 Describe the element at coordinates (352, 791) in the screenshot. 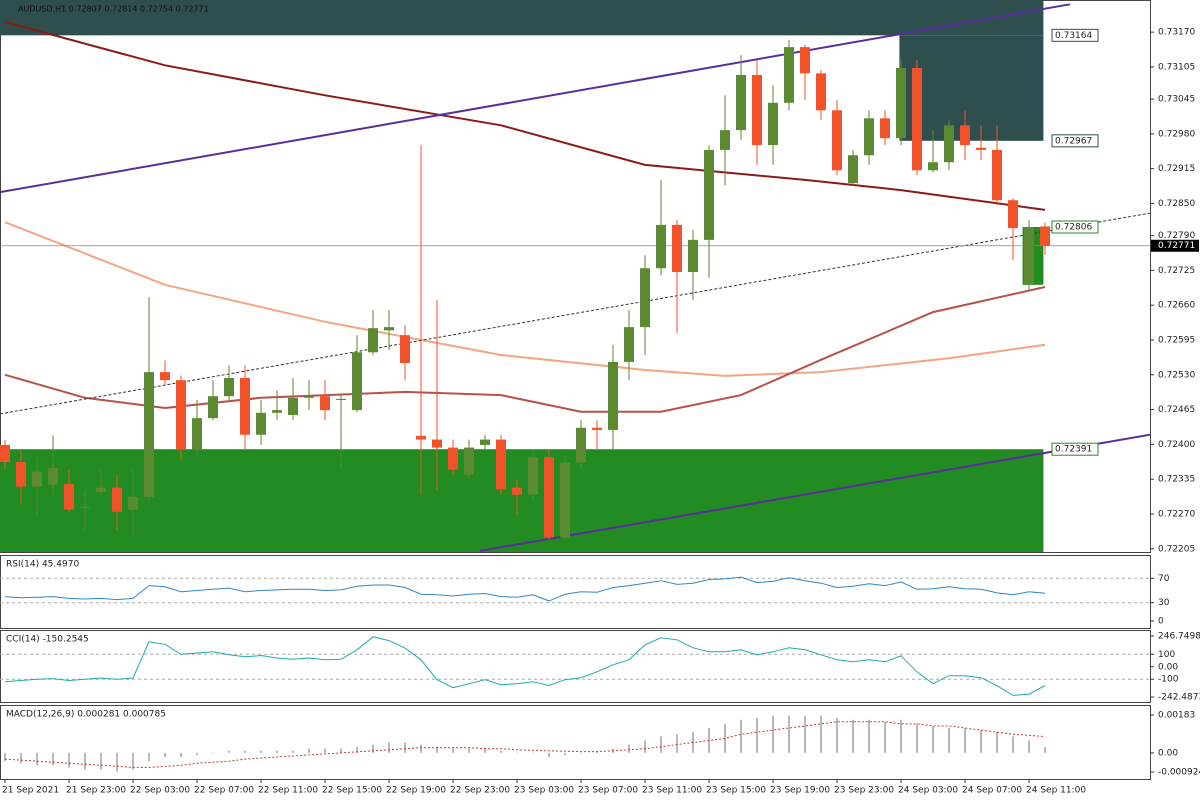

I see `x-tick-label: 22 Sep 15:00` at that location.